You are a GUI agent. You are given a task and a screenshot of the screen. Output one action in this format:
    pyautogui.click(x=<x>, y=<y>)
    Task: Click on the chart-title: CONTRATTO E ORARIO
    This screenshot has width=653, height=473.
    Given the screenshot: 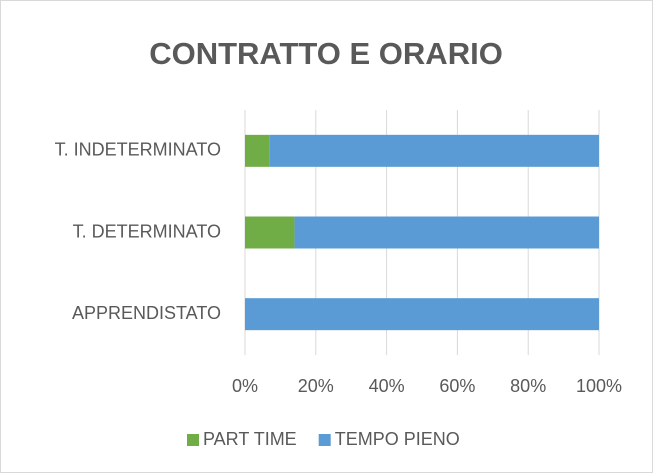 What is the action you would take?
    pyautogui.click(x=326, y=53)
    